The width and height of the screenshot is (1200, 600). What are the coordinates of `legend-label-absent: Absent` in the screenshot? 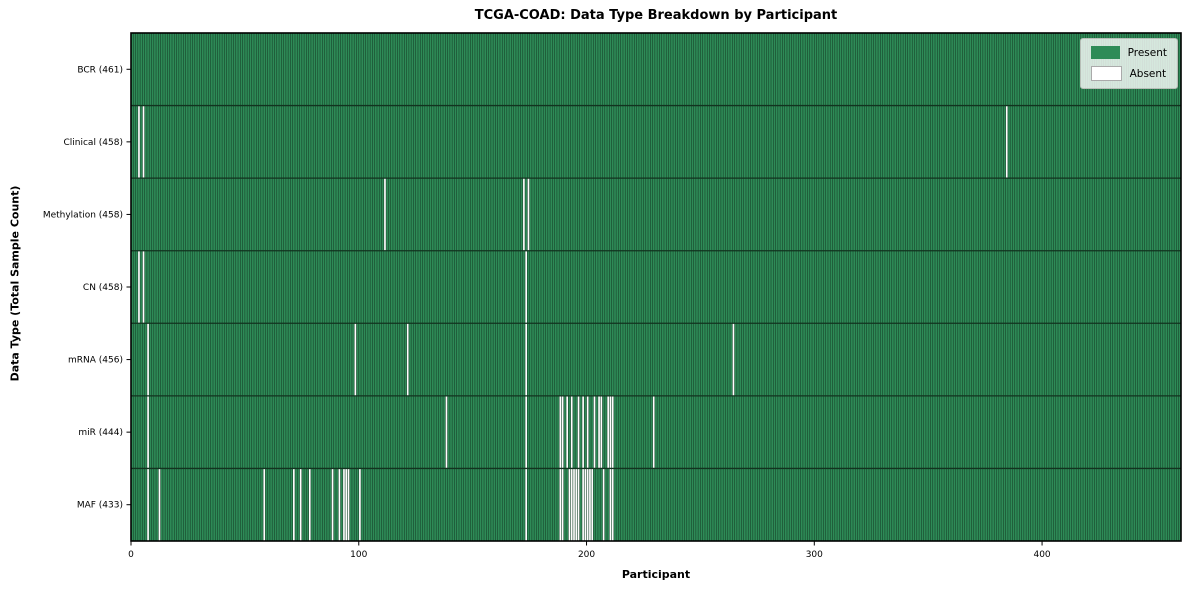 It's located at (1148, 73).